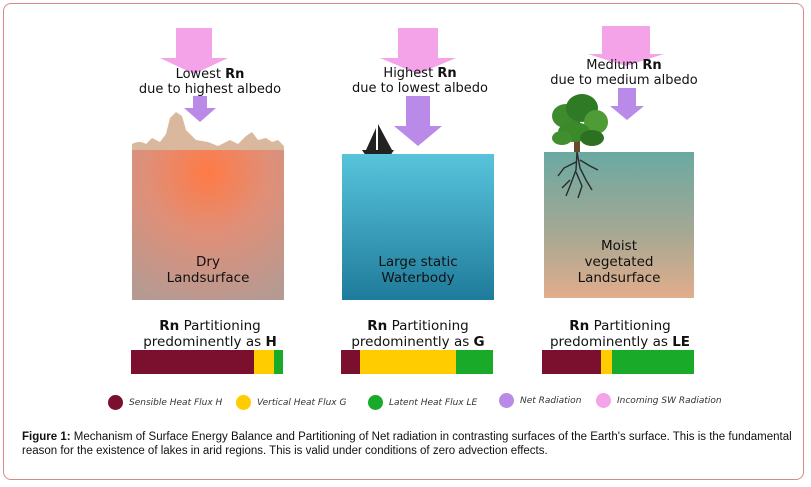 Image resolution: width=811 pixels, height=487 pixels. I want to click on tree-icon, so click(580, 123).